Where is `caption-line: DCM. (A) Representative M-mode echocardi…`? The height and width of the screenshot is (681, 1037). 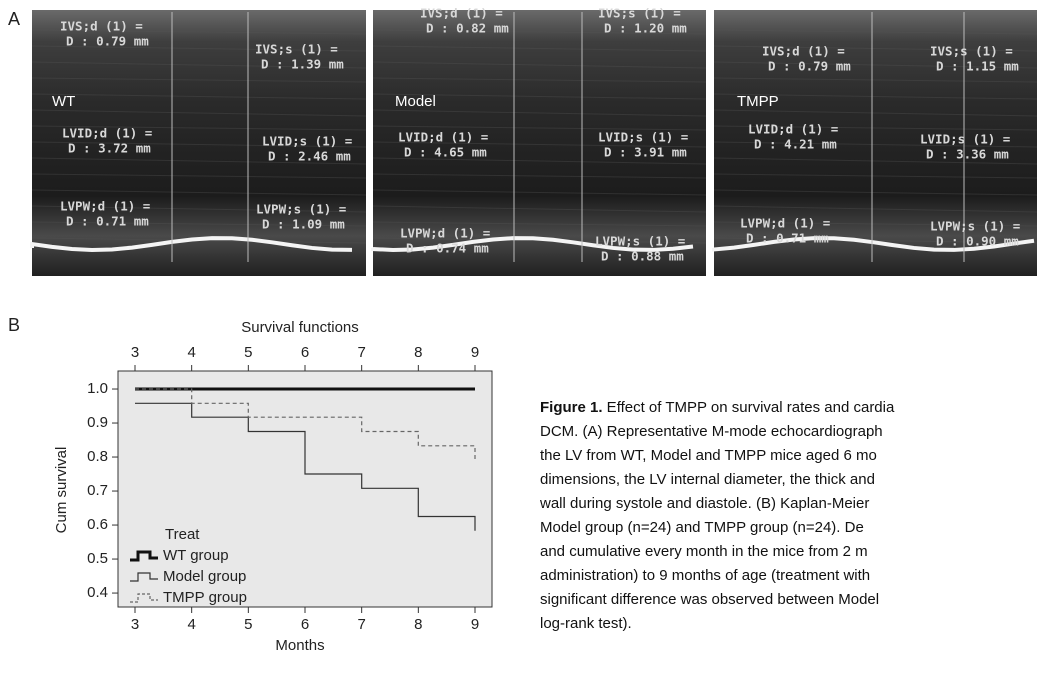
caption-line: DCM. (A) Representative M-mode echocardi… is located at coordinates (711, 431).